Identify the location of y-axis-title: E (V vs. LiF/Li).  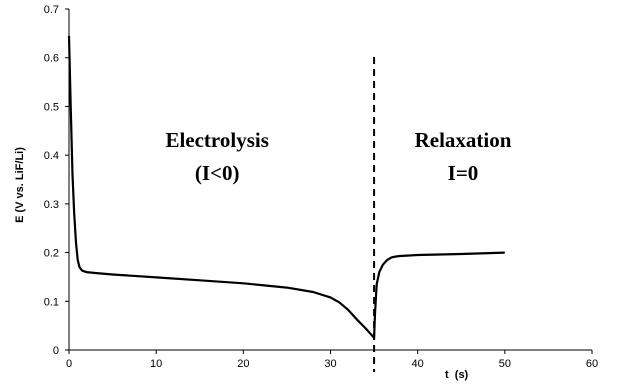
(20, 185).